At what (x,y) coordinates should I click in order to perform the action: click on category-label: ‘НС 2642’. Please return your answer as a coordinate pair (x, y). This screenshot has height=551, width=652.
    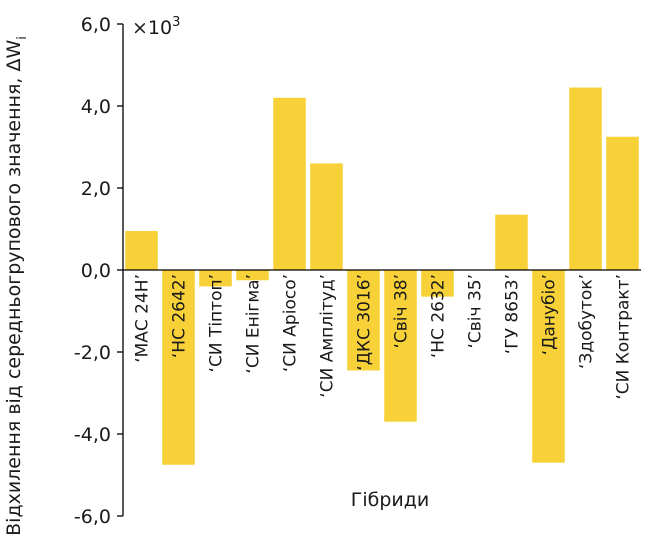
    Looking at the image, I should click on (180, 316).